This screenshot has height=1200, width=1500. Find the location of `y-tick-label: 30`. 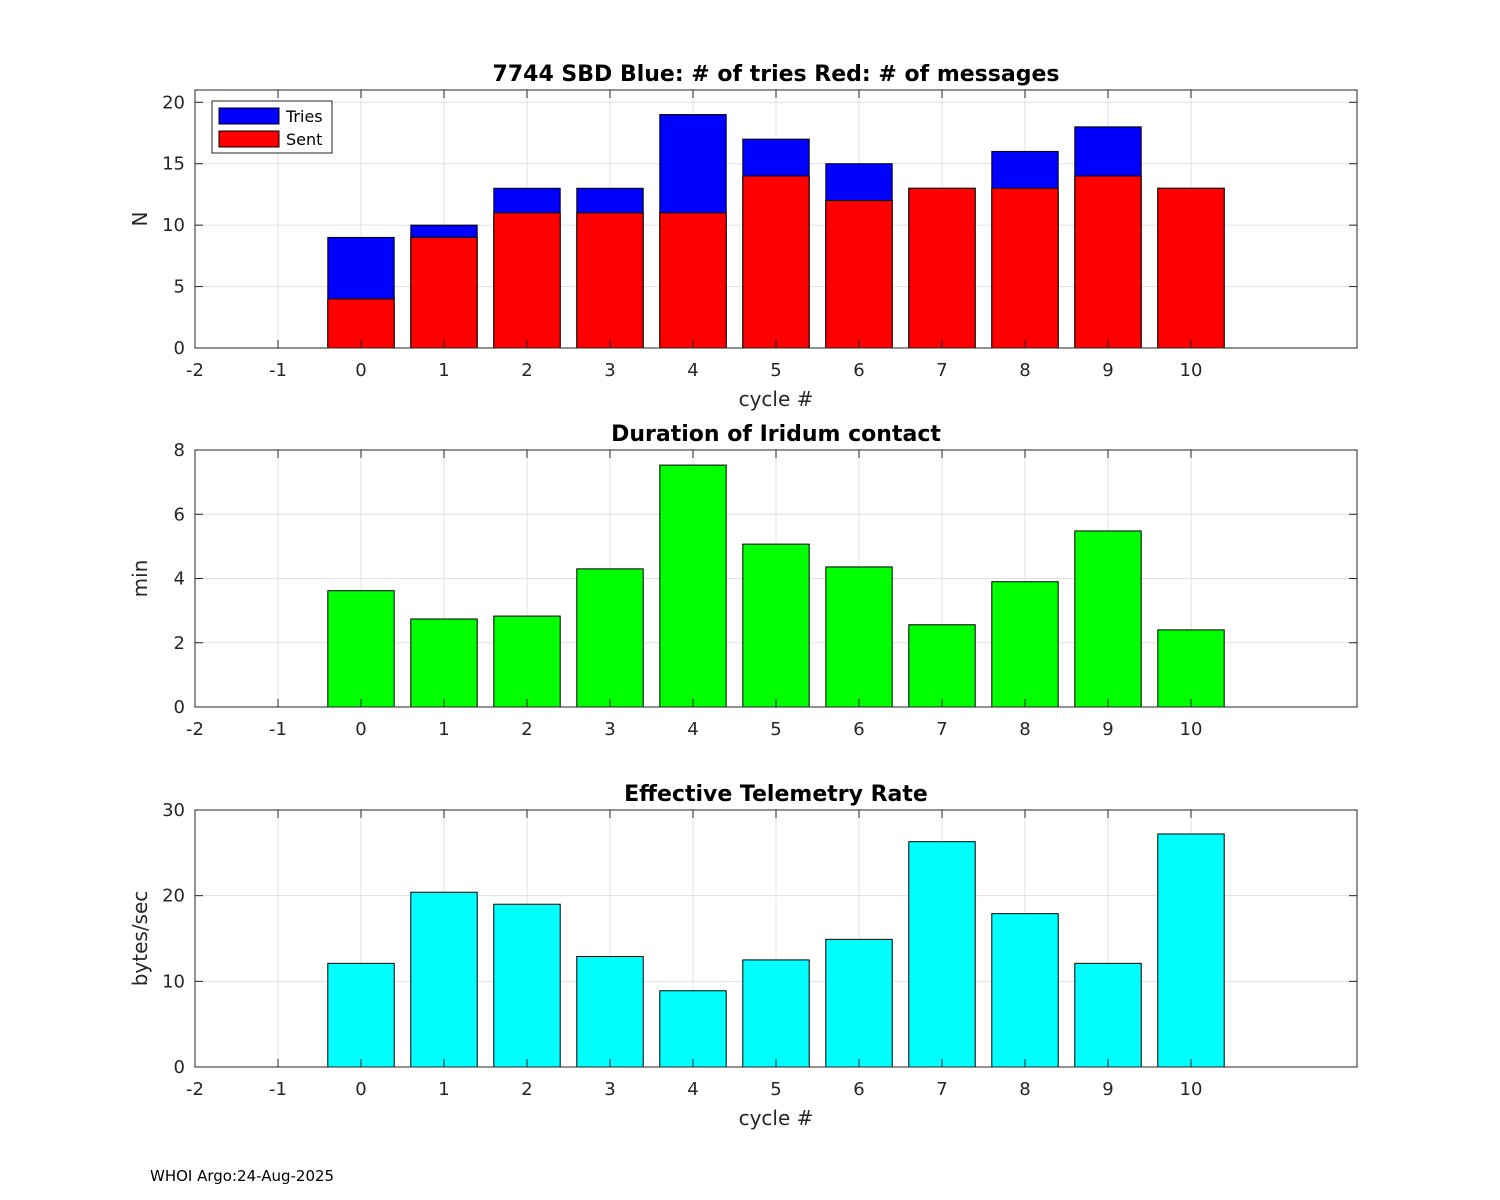

y-tick-label: 30 is located at coordinates (173, 810).